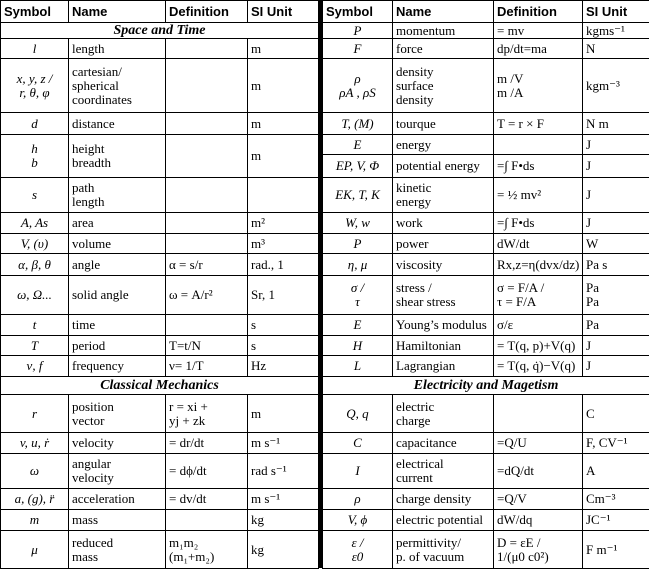 This screenshot has width=649, height=569. I want to click on name-cell: reduced mass, so click(117, 550).